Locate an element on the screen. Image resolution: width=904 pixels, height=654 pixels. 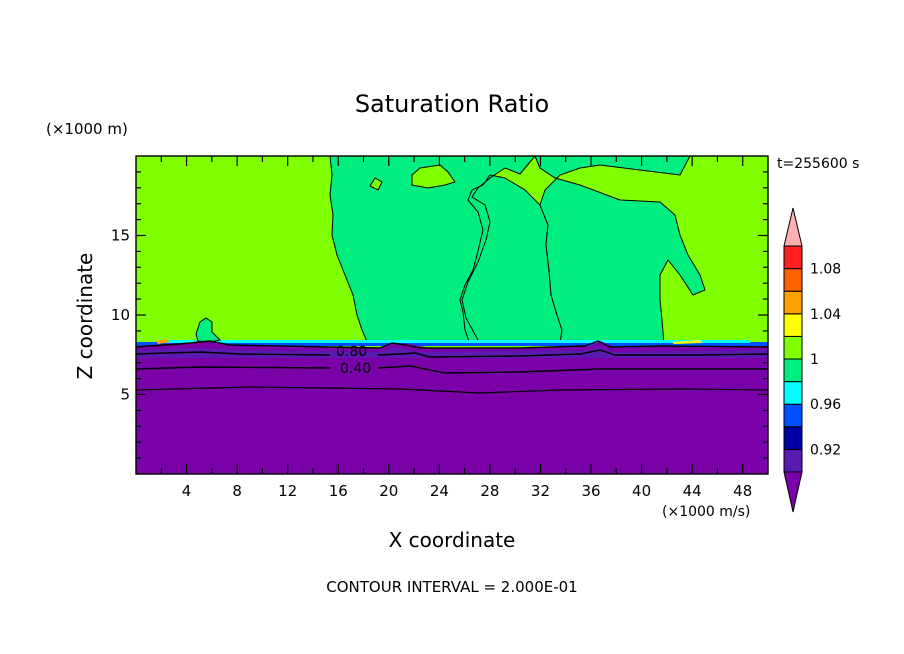
boundary-band-blue is located at coordinates (452, 344).